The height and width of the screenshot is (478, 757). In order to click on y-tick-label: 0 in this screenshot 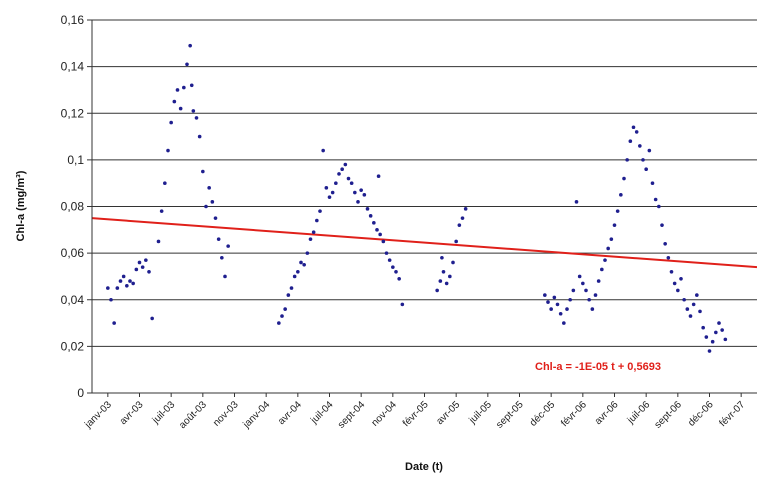, I will do `click(80, 393)`.